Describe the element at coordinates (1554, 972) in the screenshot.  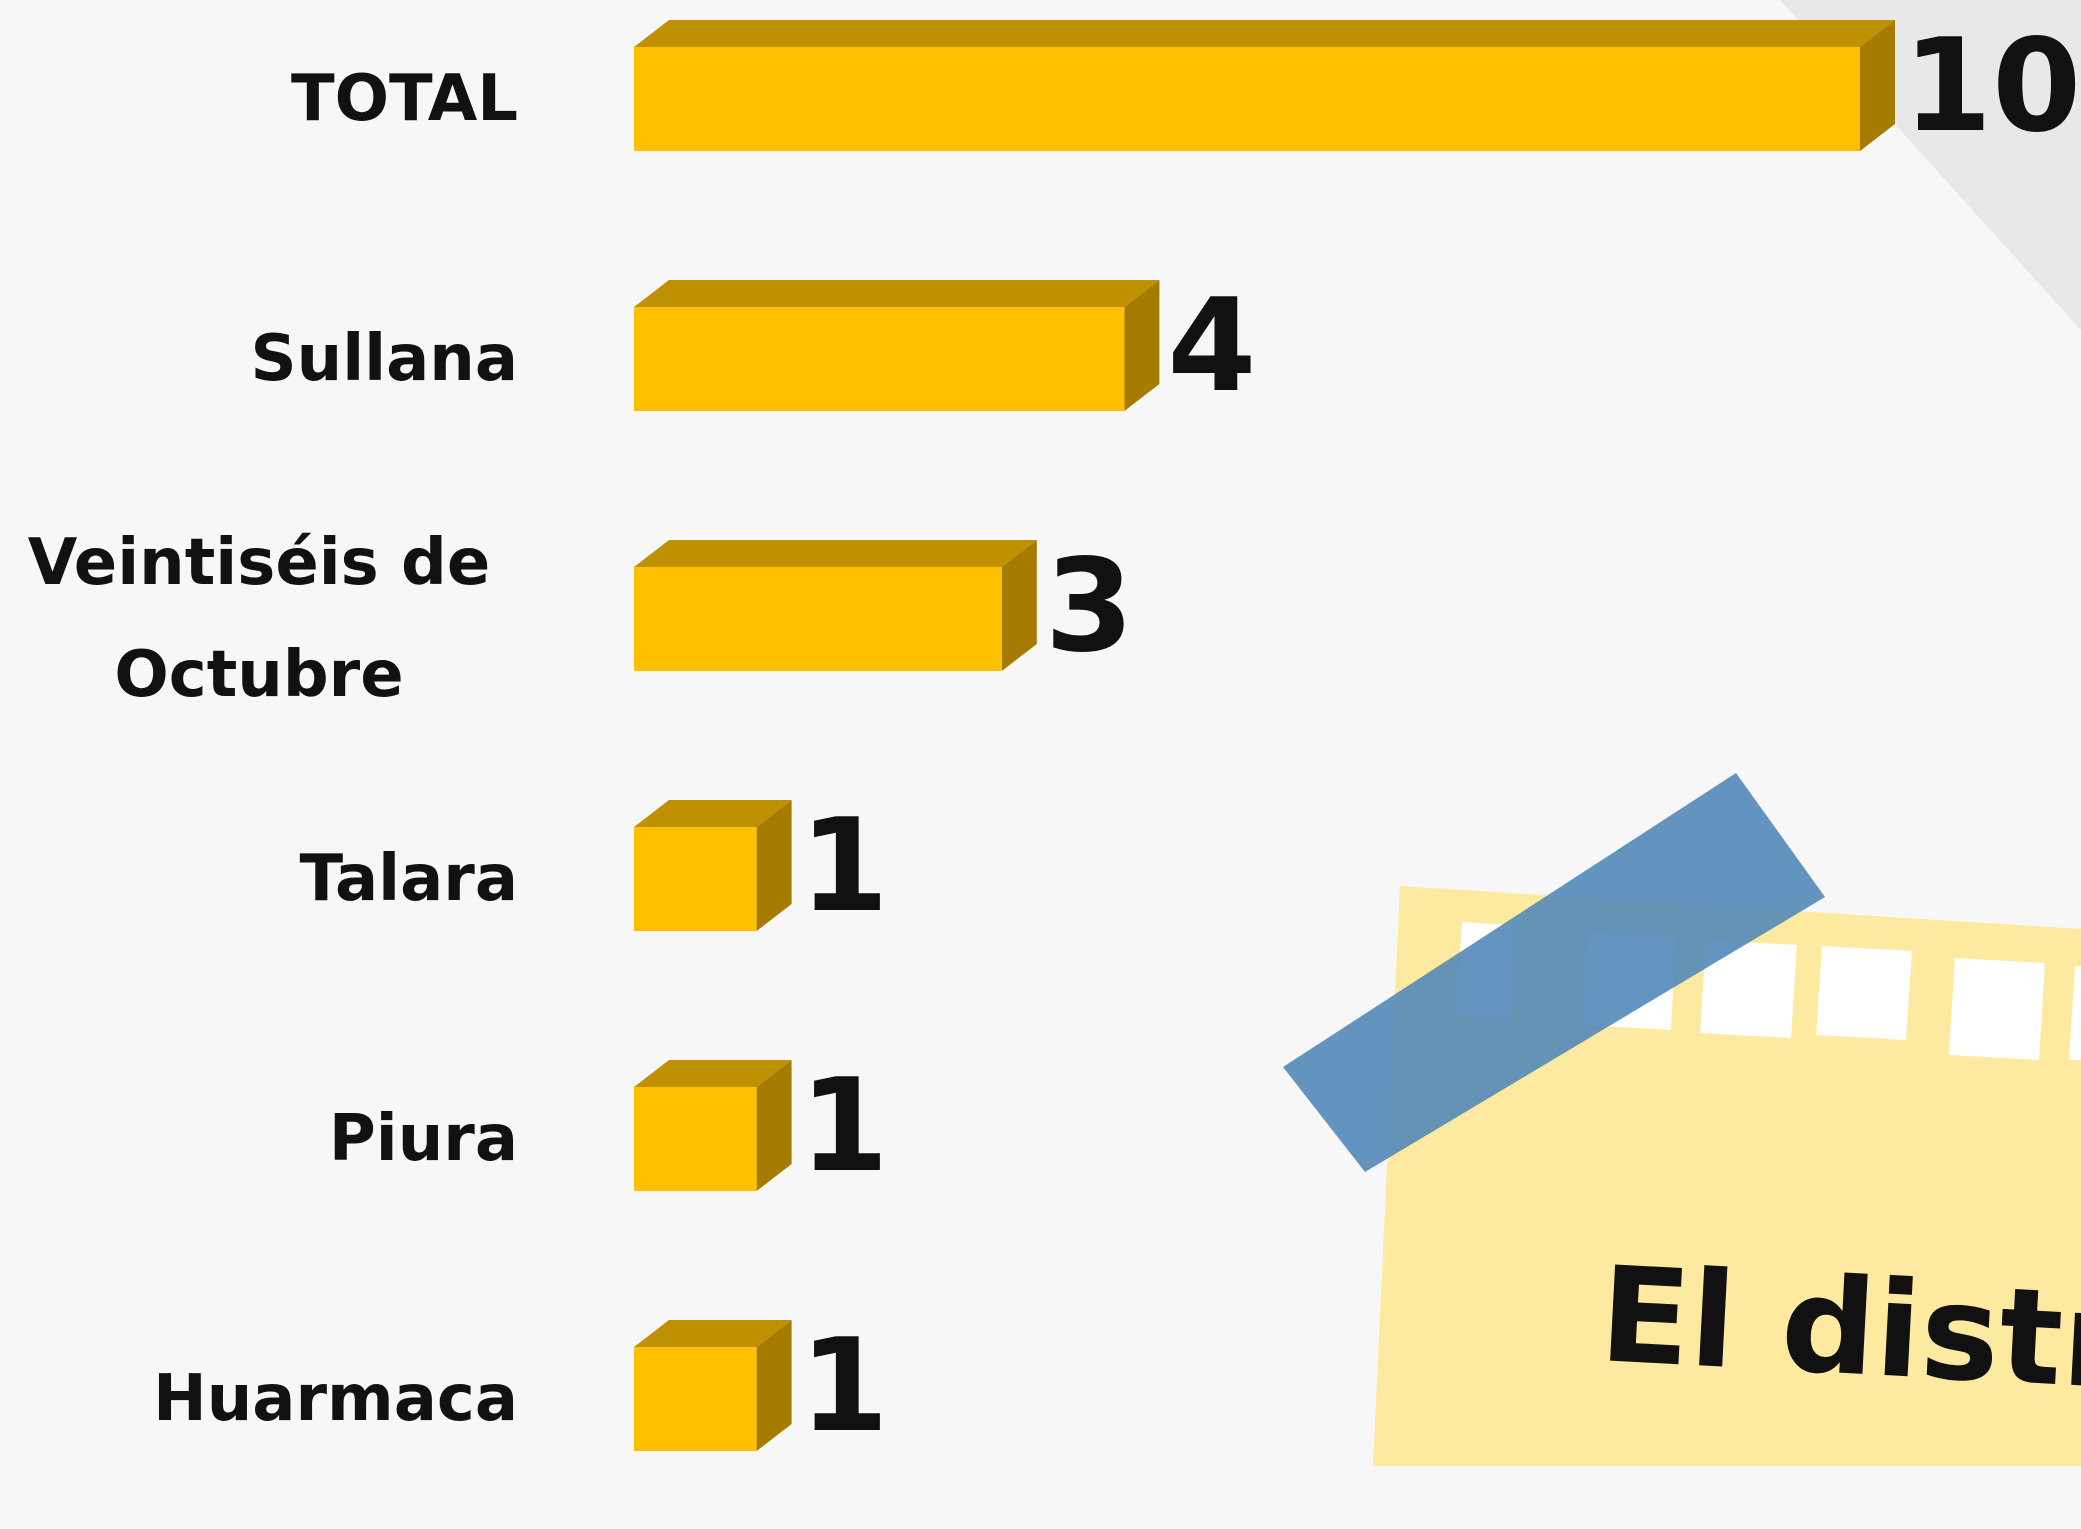
I see `tape` at that location.